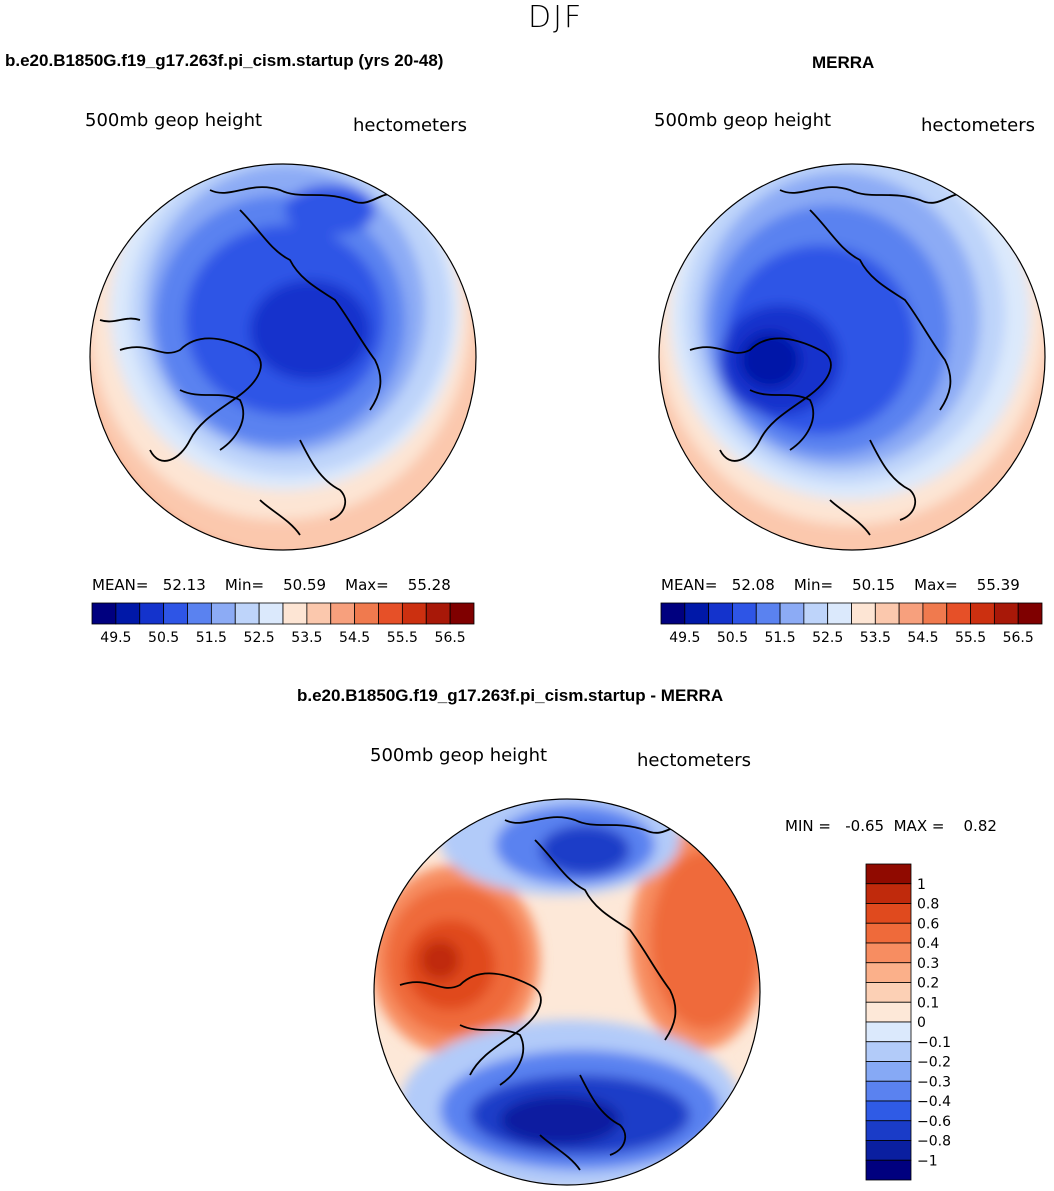 The width and height of the screenshot is (1054, 1191). What do you see at coordinates (970, 638) in the screenshot?
I see `obs-colorbar-tick-label: 55.5` at bounding box center [970, 638].